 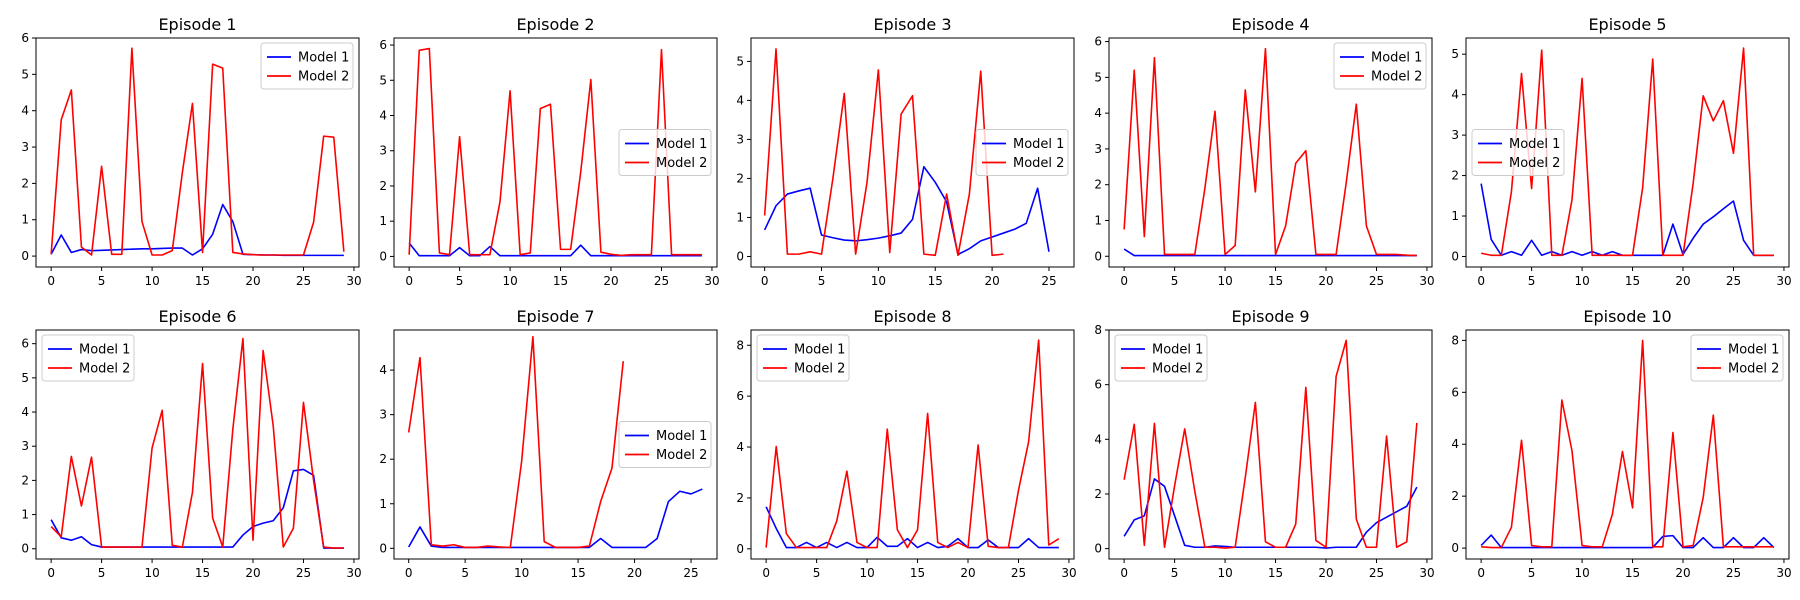 I want to click on subplot-9: Episode 9 0 5 10 15 20 25 30 0 2 4 6 8 Model 1 Model 2, so click(x=1264, y=443).